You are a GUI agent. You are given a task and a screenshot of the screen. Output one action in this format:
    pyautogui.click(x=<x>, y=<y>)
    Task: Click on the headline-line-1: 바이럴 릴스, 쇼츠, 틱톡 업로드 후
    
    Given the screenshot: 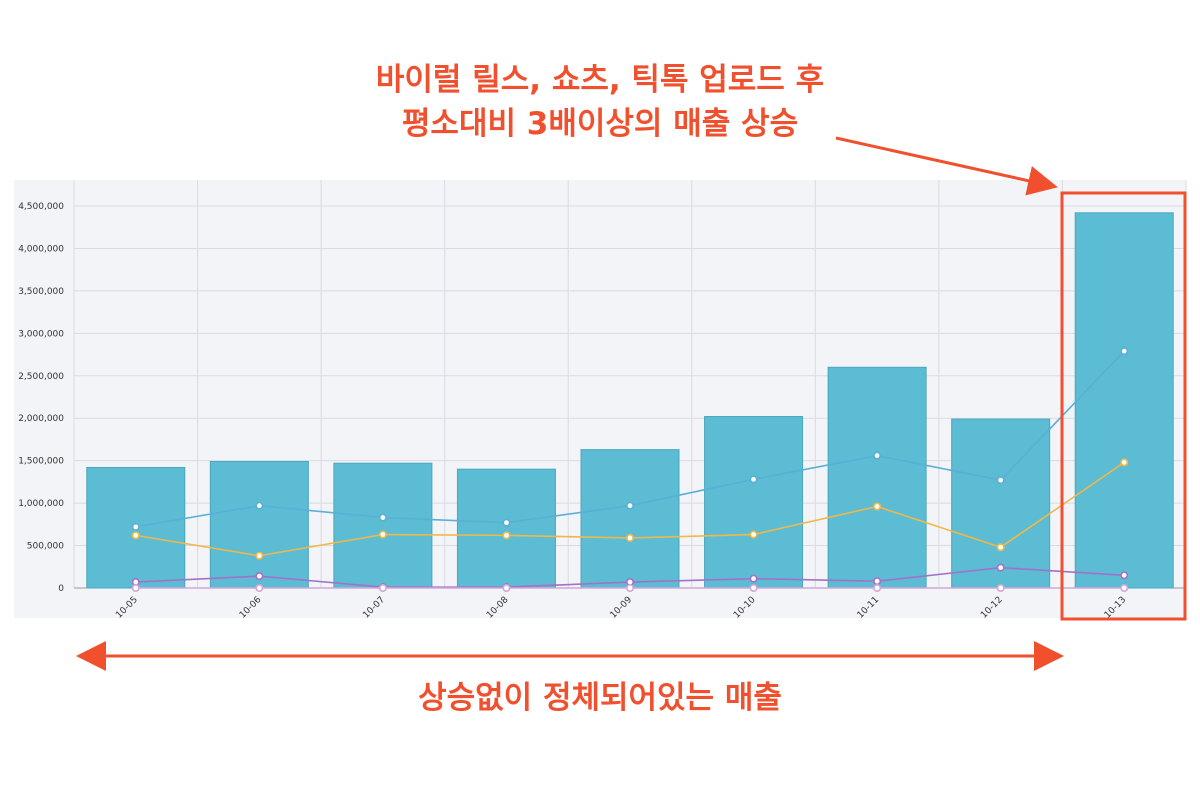 What is the action you would take?
    pyautogui.click(x=600, y=80)
    